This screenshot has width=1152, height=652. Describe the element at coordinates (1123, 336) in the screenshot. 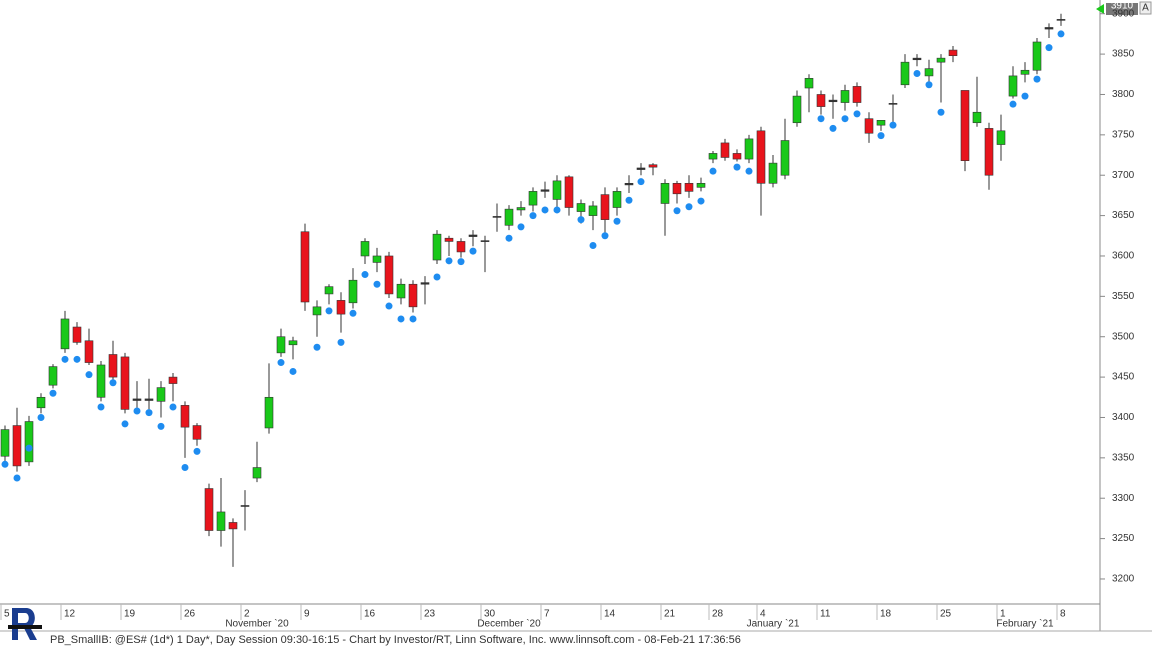

I see `y-tick-label: 3500` at that location.